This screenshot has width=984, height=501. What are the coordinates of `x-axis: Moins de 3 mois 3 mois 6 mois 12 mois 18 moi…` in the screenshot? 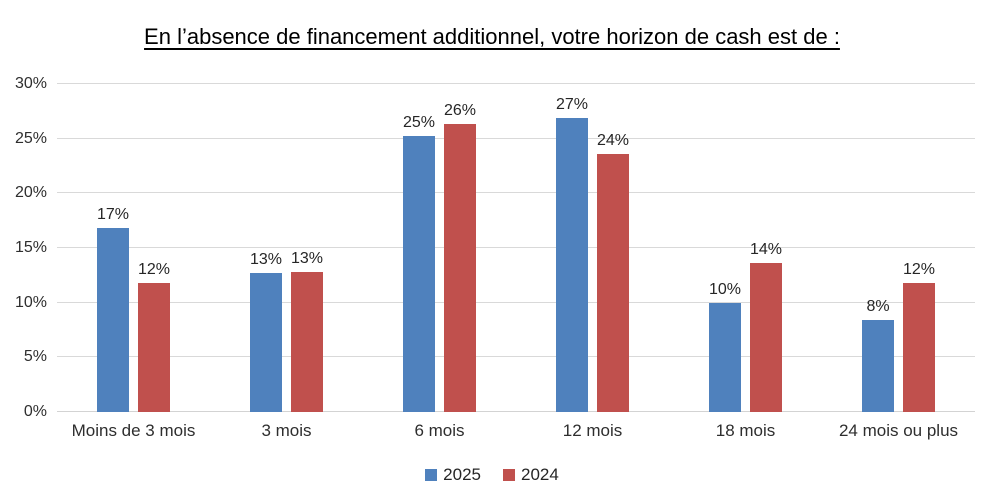 It's located at (516, 431).